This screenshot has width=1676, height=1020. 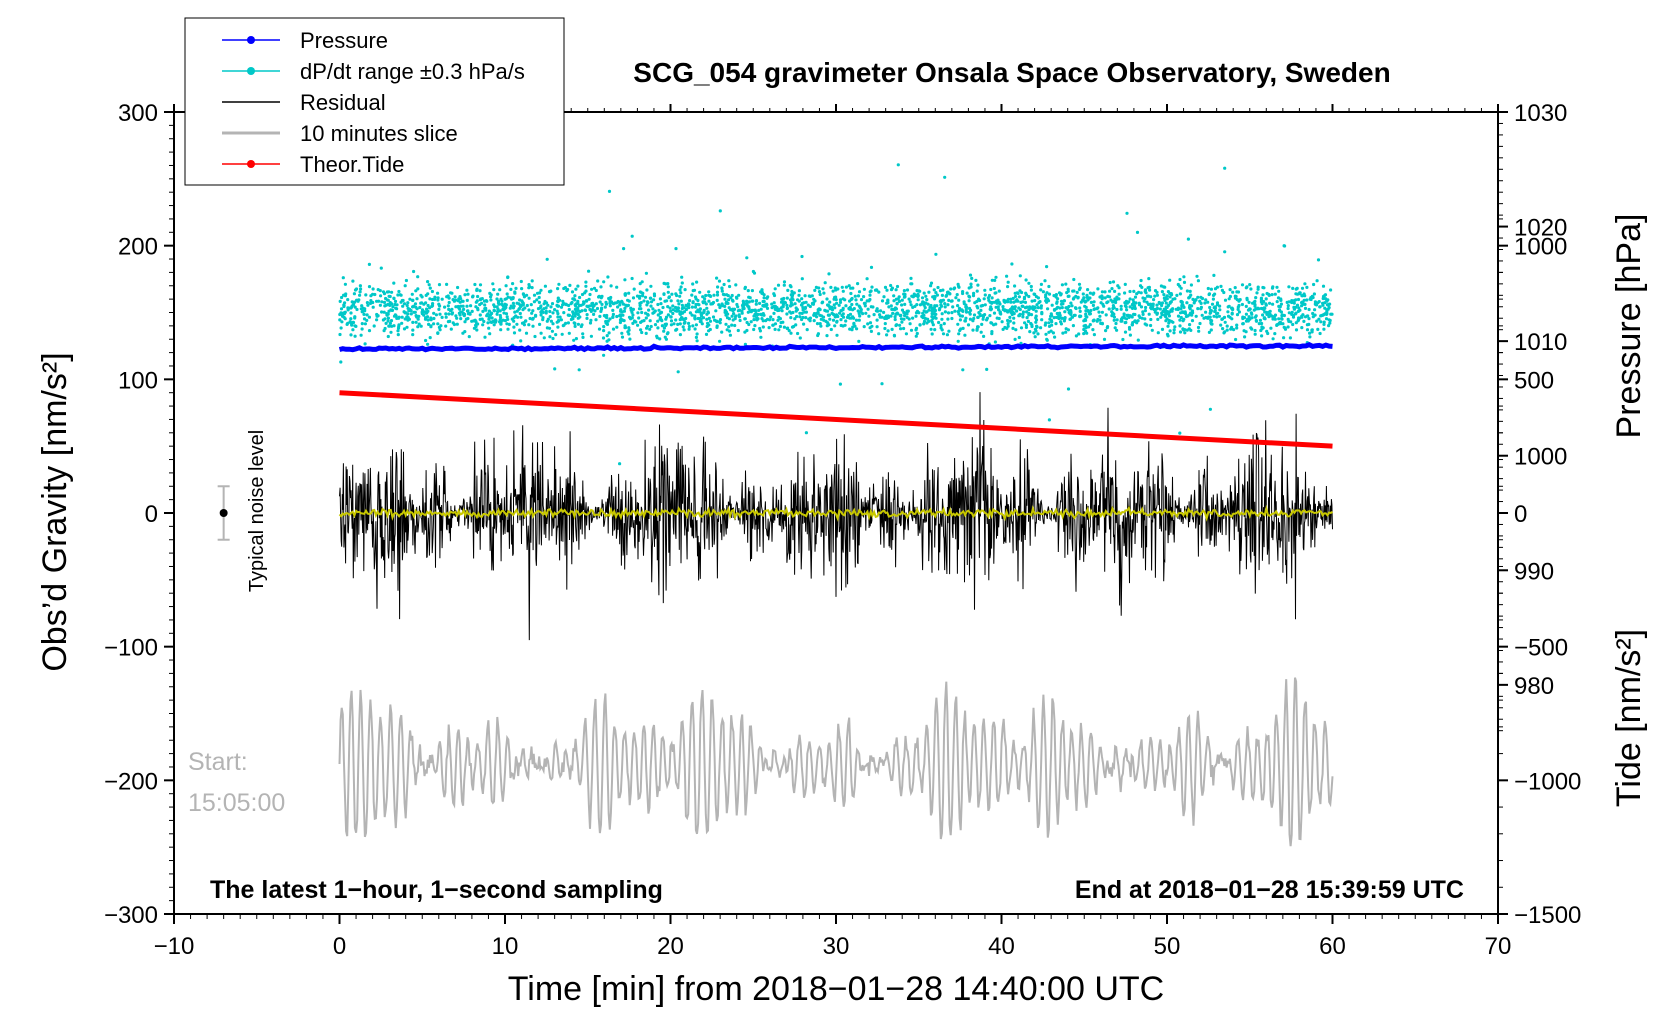 I want to click on x-tick-label: 60, so click(x=1332, y=946).